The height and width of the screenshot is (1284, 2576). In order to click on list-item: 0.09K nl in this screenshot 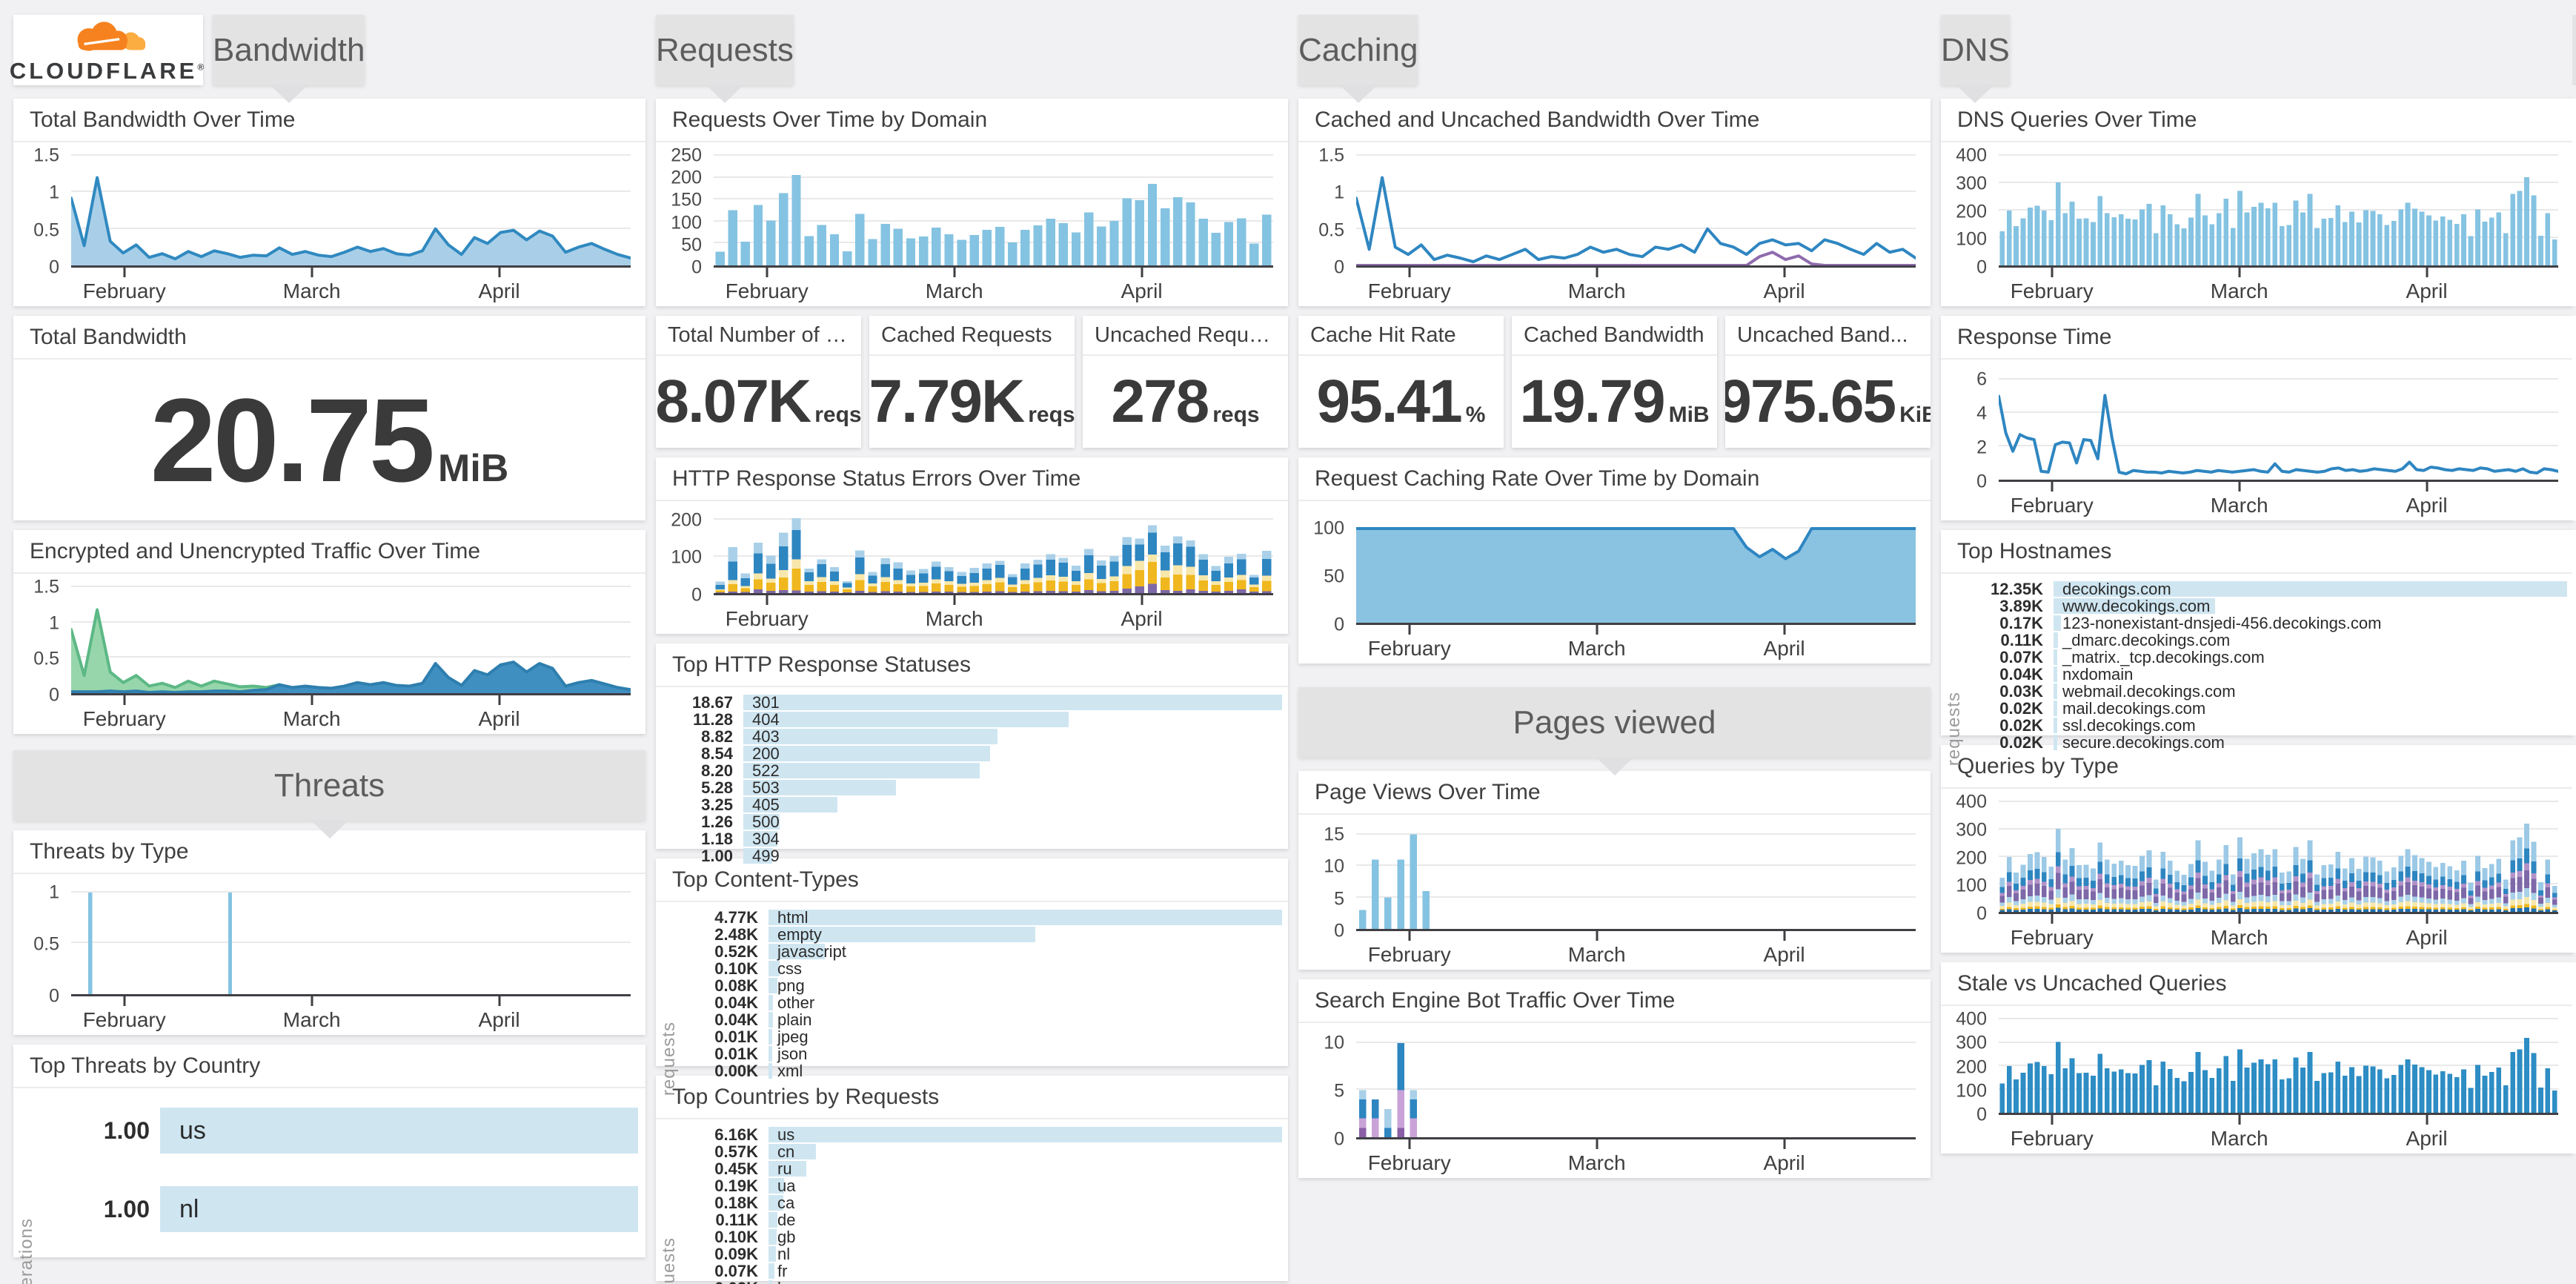, I will do `click(982, 1253)`.